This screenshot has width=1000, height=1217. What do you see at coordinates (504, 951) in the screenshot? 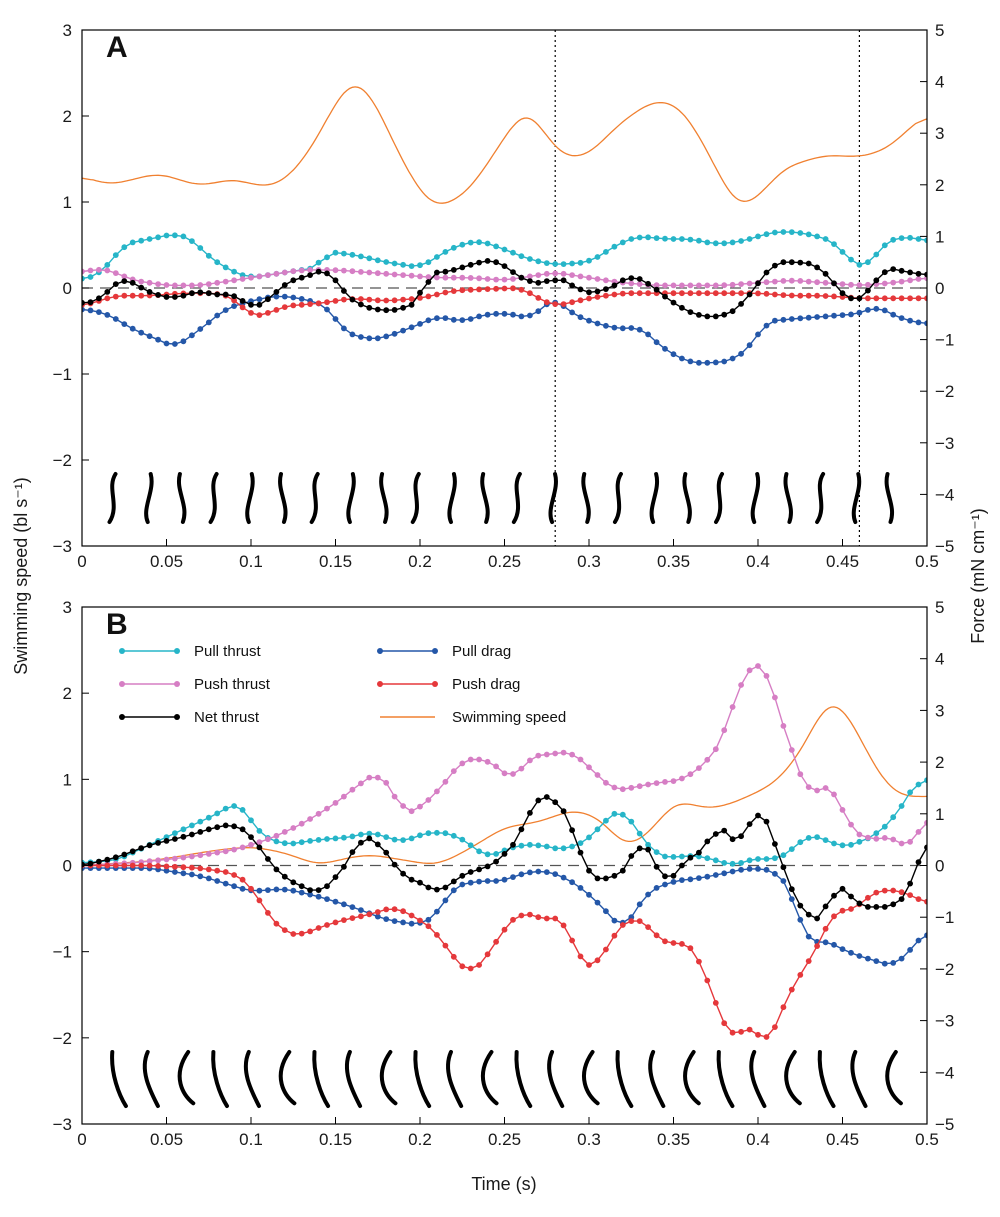
I see `panel-b-series-push-drag` at bounding box center [504, 951].